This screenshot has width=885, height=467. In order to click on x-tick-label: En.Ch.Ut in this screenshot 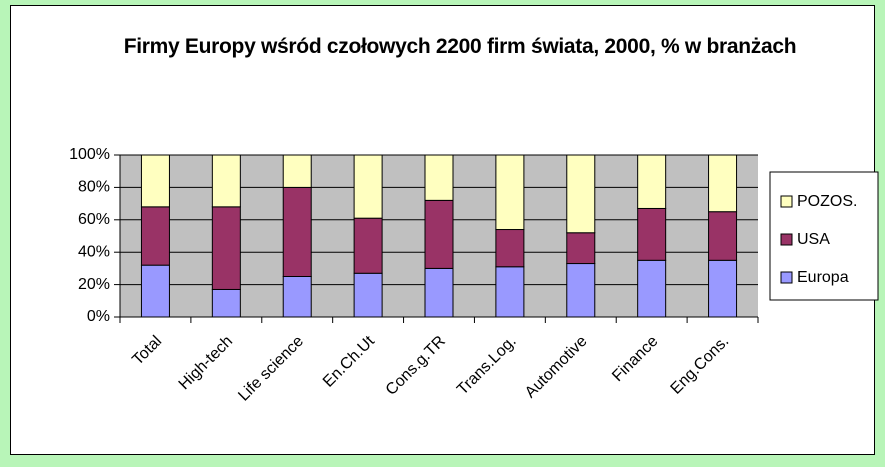, I will do `click(349, 361)`.